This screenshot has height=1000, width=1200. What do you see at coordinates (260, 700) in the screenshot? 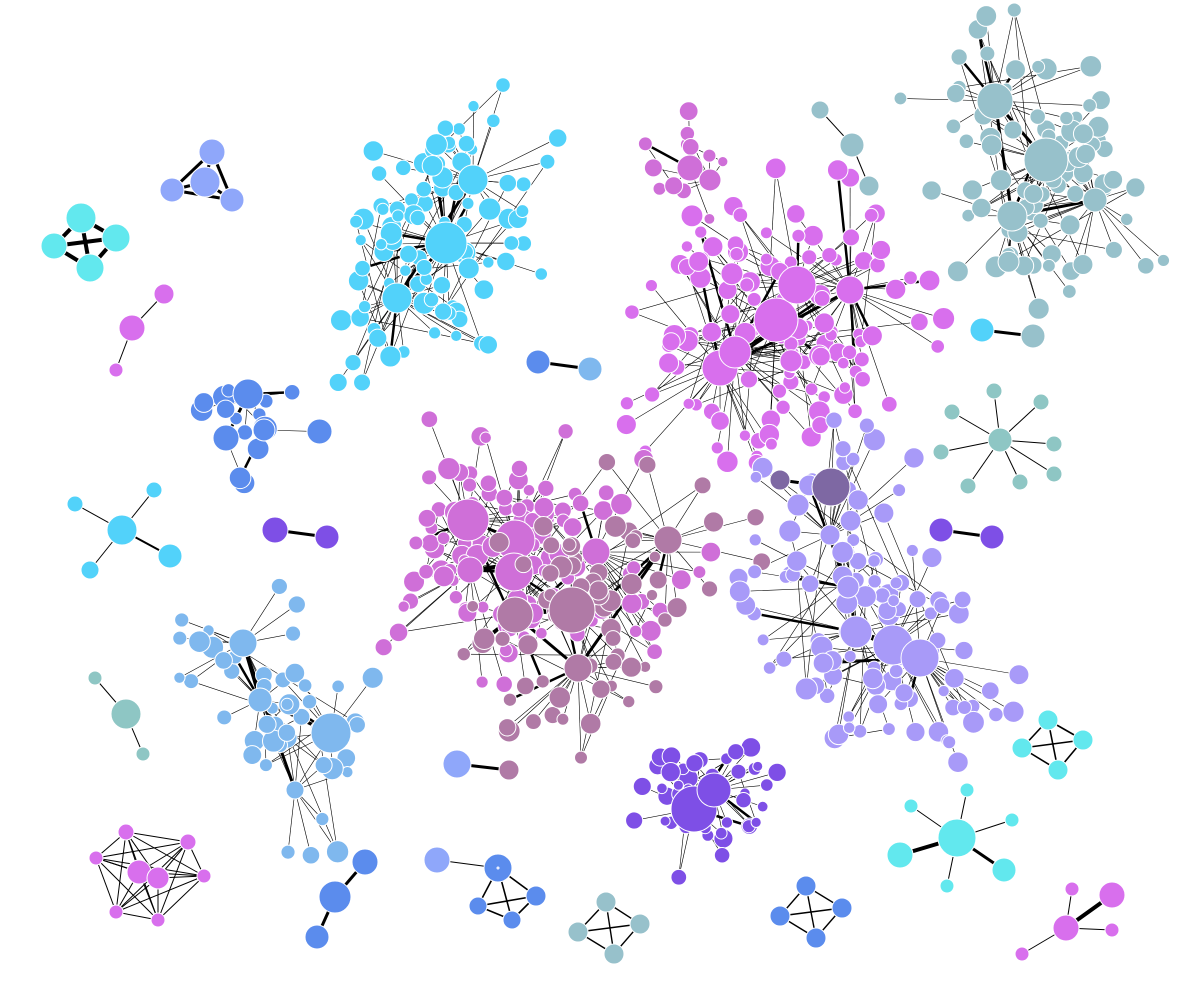
I see `sky-bottom-left-cluster-hub-node` at bounding box center [260, 700].